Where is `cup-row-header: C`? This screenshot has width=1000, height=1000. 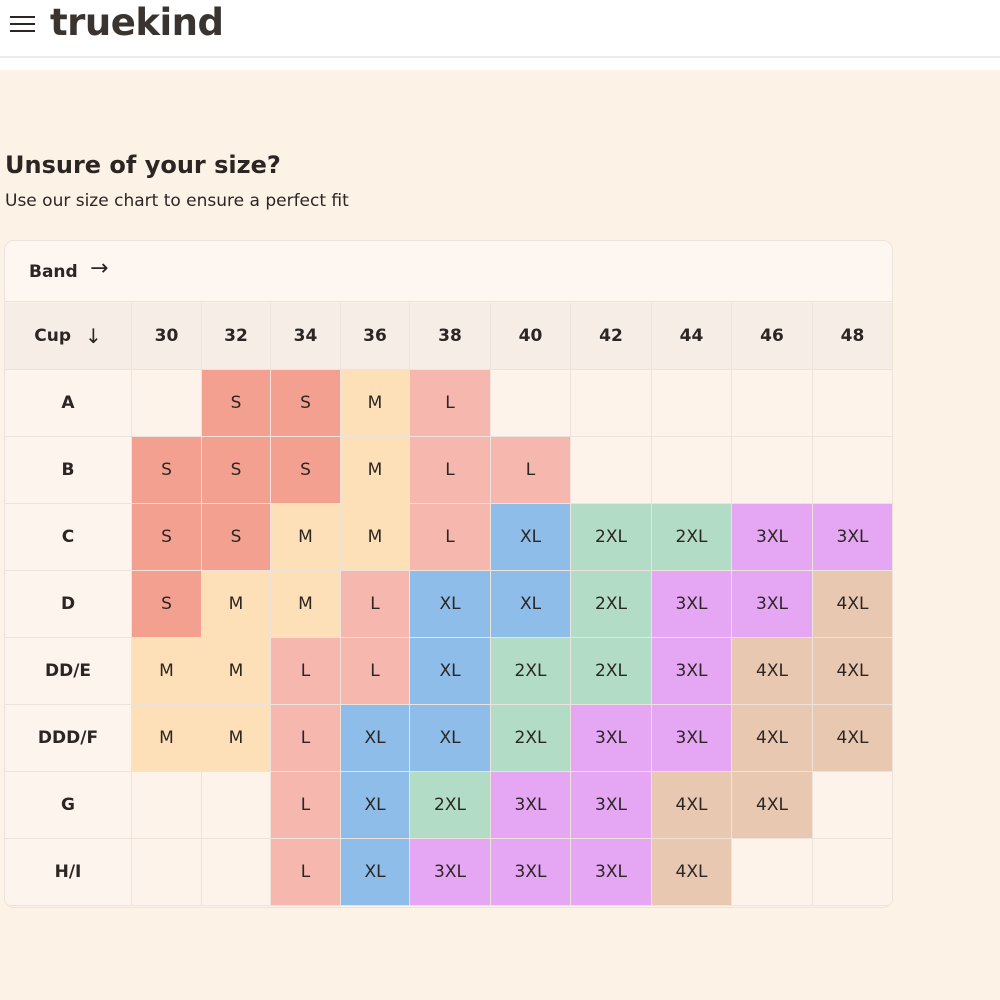 cup-row-header: C is located at coordinates (68, 537).